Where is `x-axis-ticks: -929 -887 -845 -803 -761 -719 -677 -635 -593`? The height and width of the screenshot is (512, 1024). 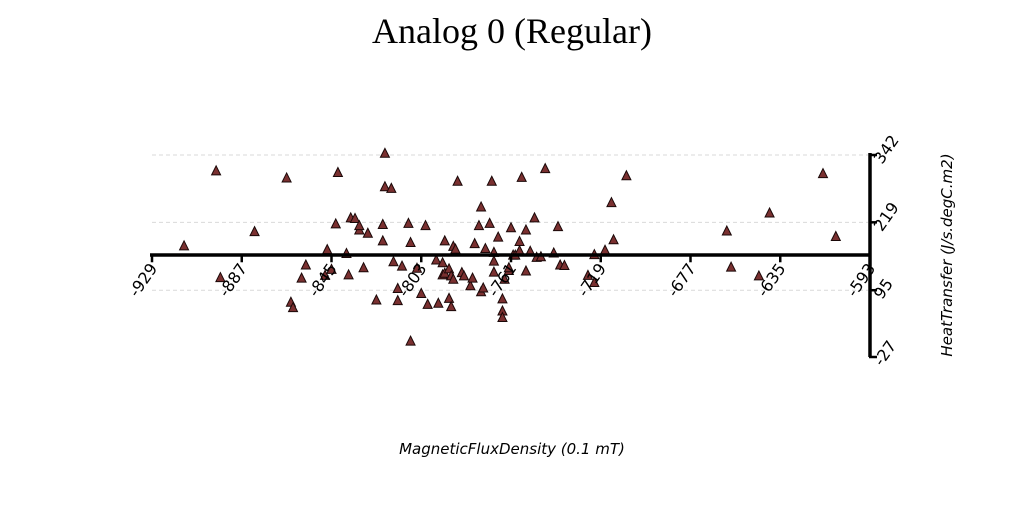
x-axis-ticks: -929 -887 -845 -803 -761 -719 -677 -635 -593 is located at coordinates (502, 277).